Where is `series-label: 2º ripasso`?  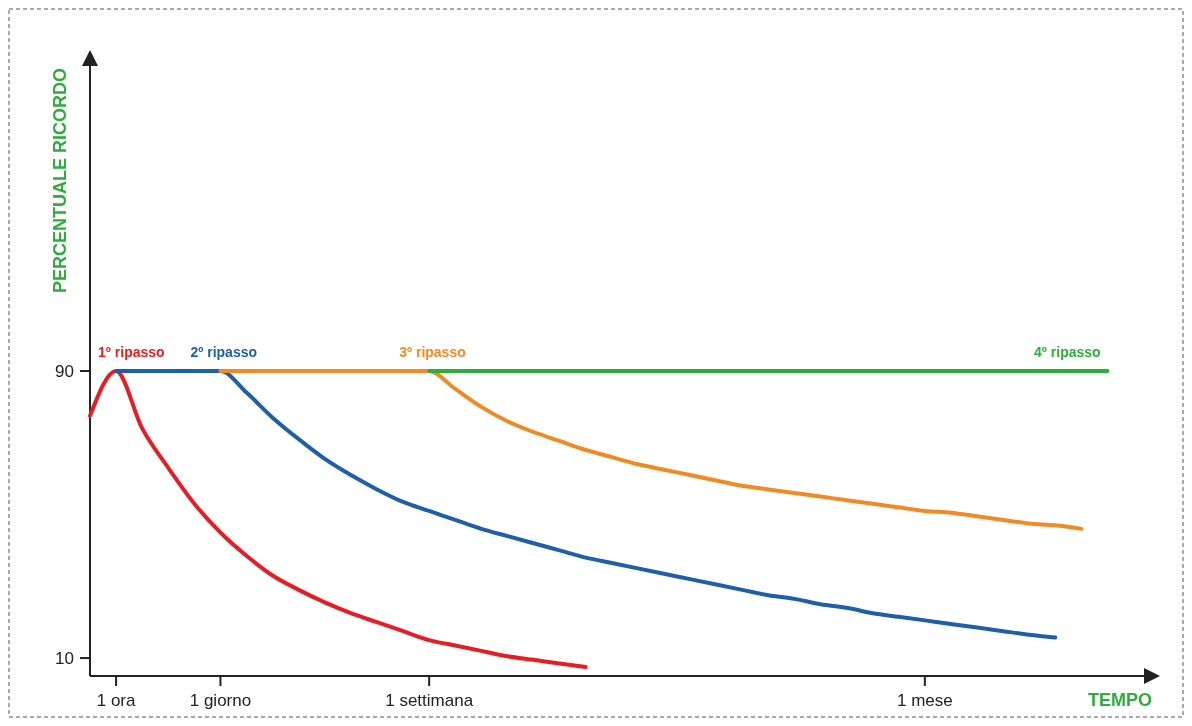
series-label: 2º ripasso is located at coordinates (224, 352).